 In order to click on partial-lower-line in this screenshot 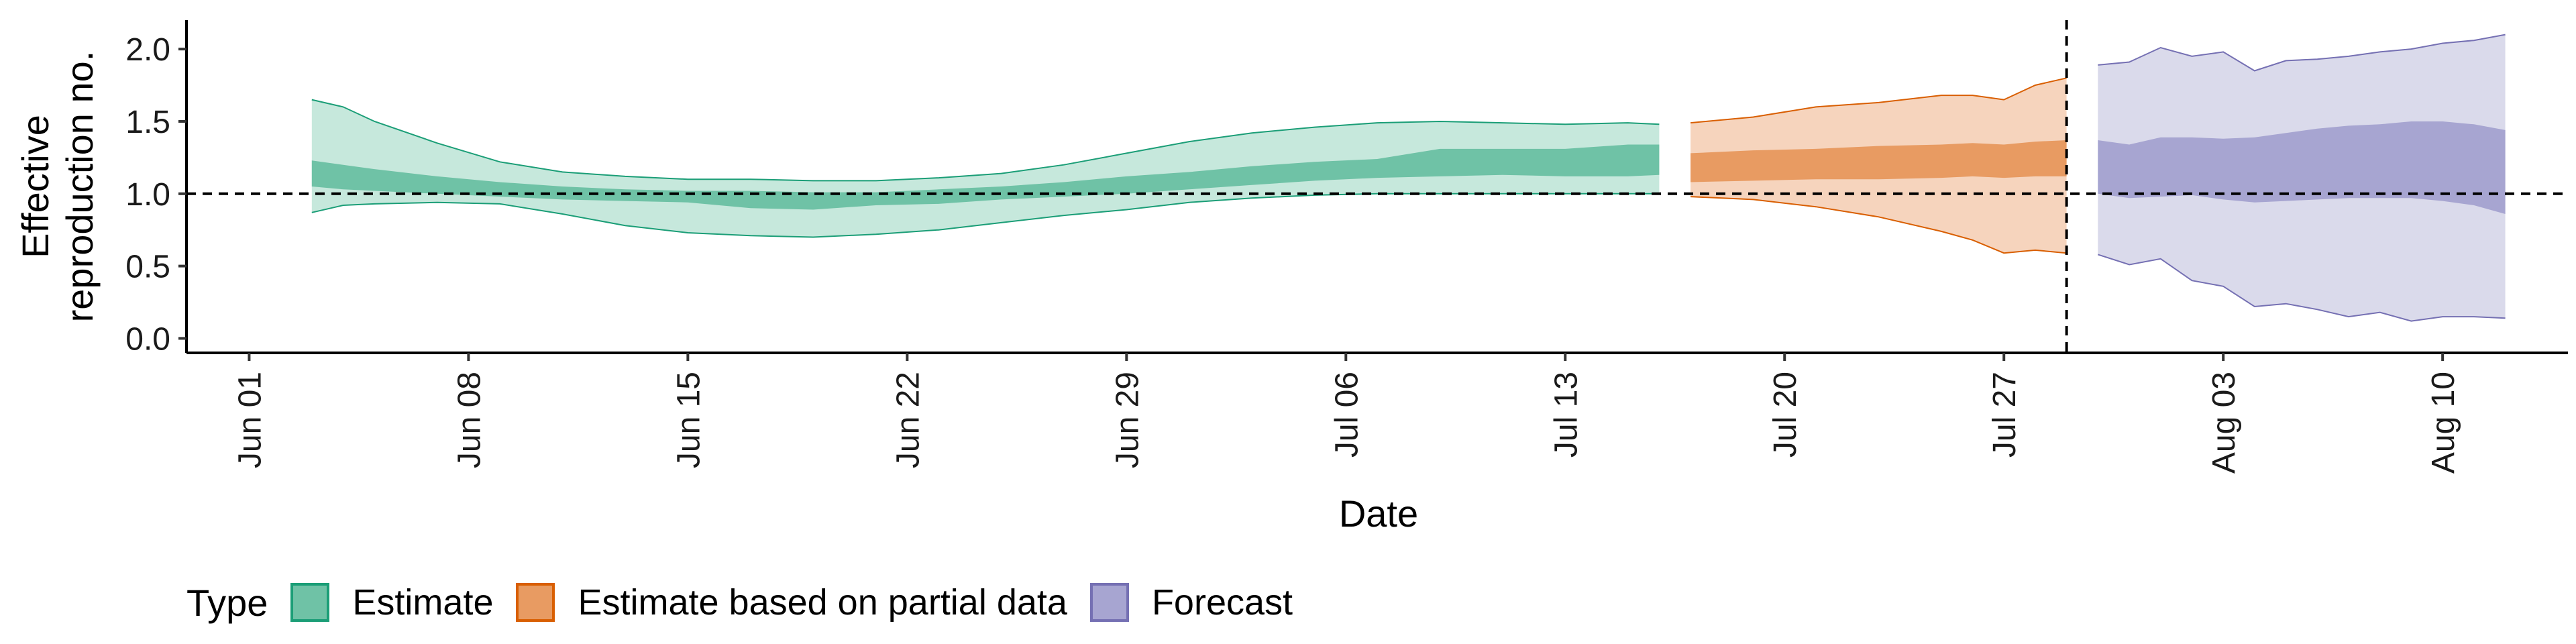, I will do `click(1878, 225)`.